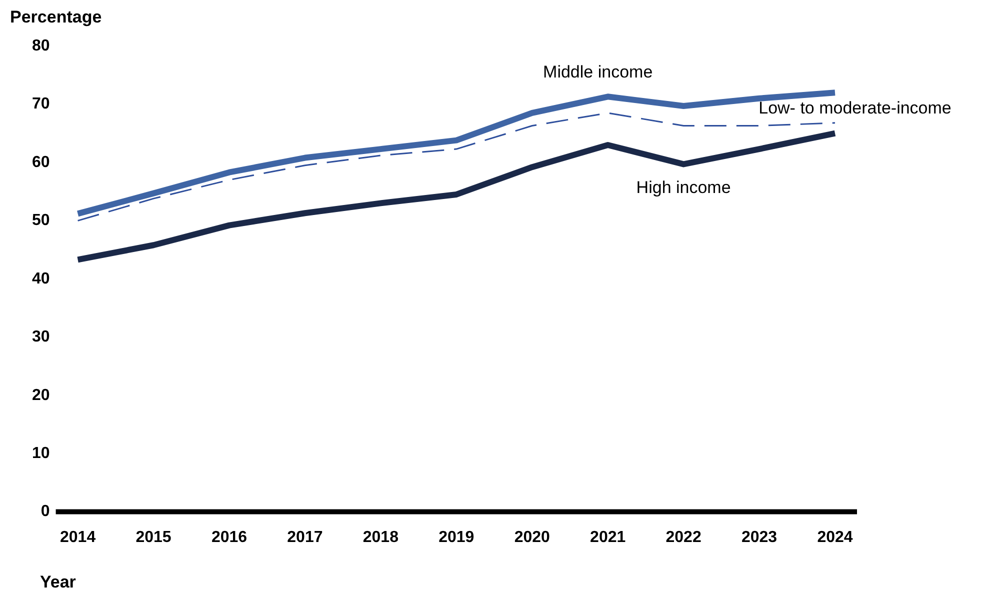 This screenshot has width=985, height=593. Describe the element at coordinates (456, 537) in the screenshot. I see `x-tick-label: 2019` at that location.